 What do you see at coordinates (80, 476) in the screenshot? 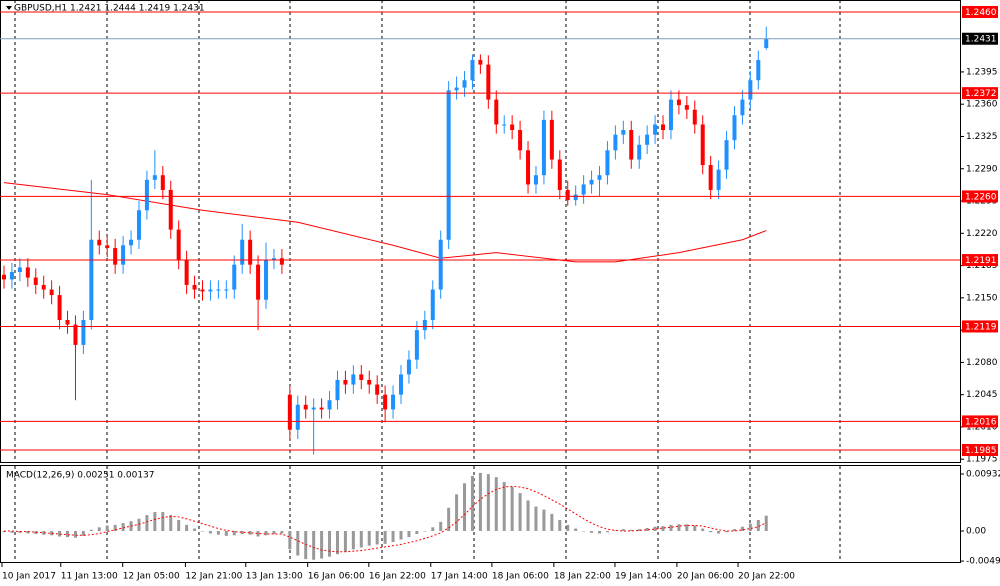
I see `macd-title: MACD(12,26,9) 0.00251 0.00137` at bounding box center [80, 476].